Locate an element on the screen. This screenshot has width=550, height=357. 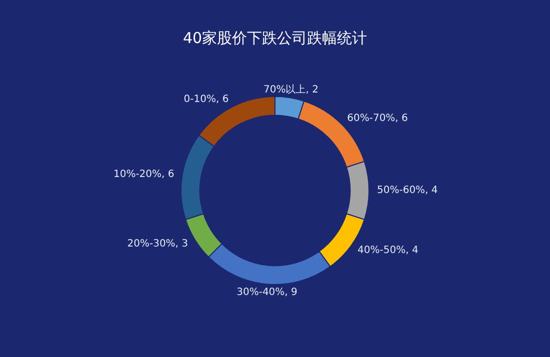
slice-label: 20%-30% is located at coordinates (151, 244).